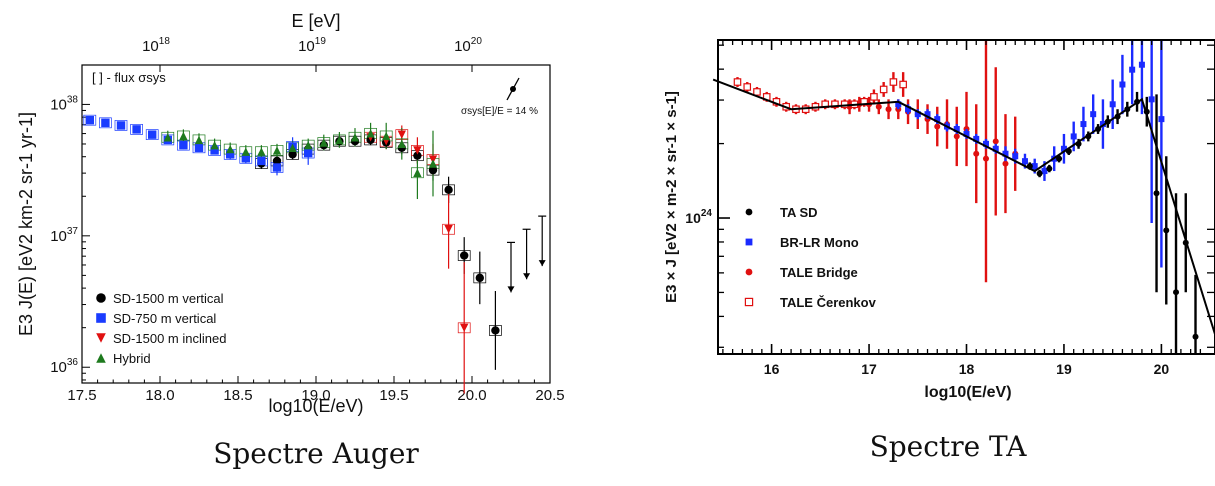 This screenshot has width=1215, height=486. What do you see at coordinates (949, 446) in the screenshot?
I see `ta-caption: Spectre TA` at bounding box center [949, 446].